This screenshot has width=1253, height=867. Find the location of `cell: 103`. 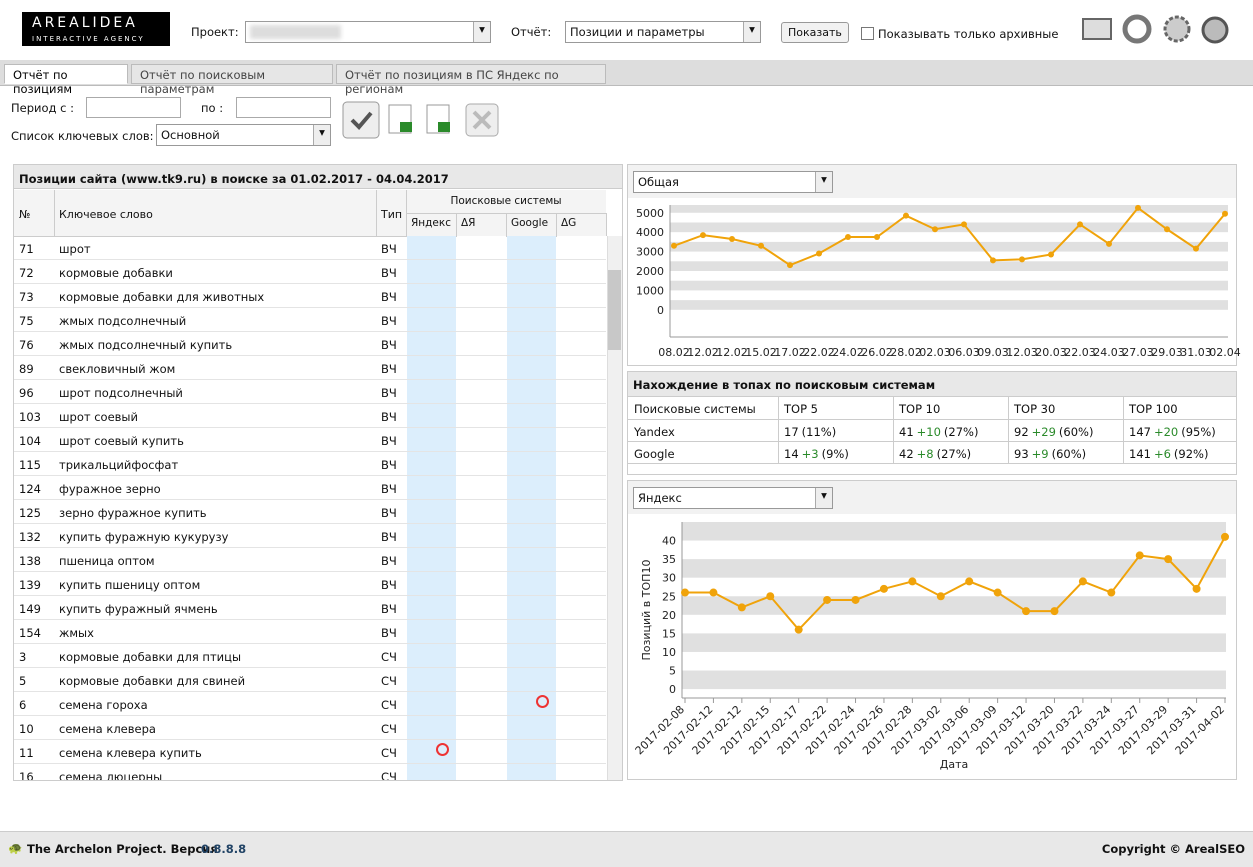

cell: 103 is located at coordinates (30, 417).